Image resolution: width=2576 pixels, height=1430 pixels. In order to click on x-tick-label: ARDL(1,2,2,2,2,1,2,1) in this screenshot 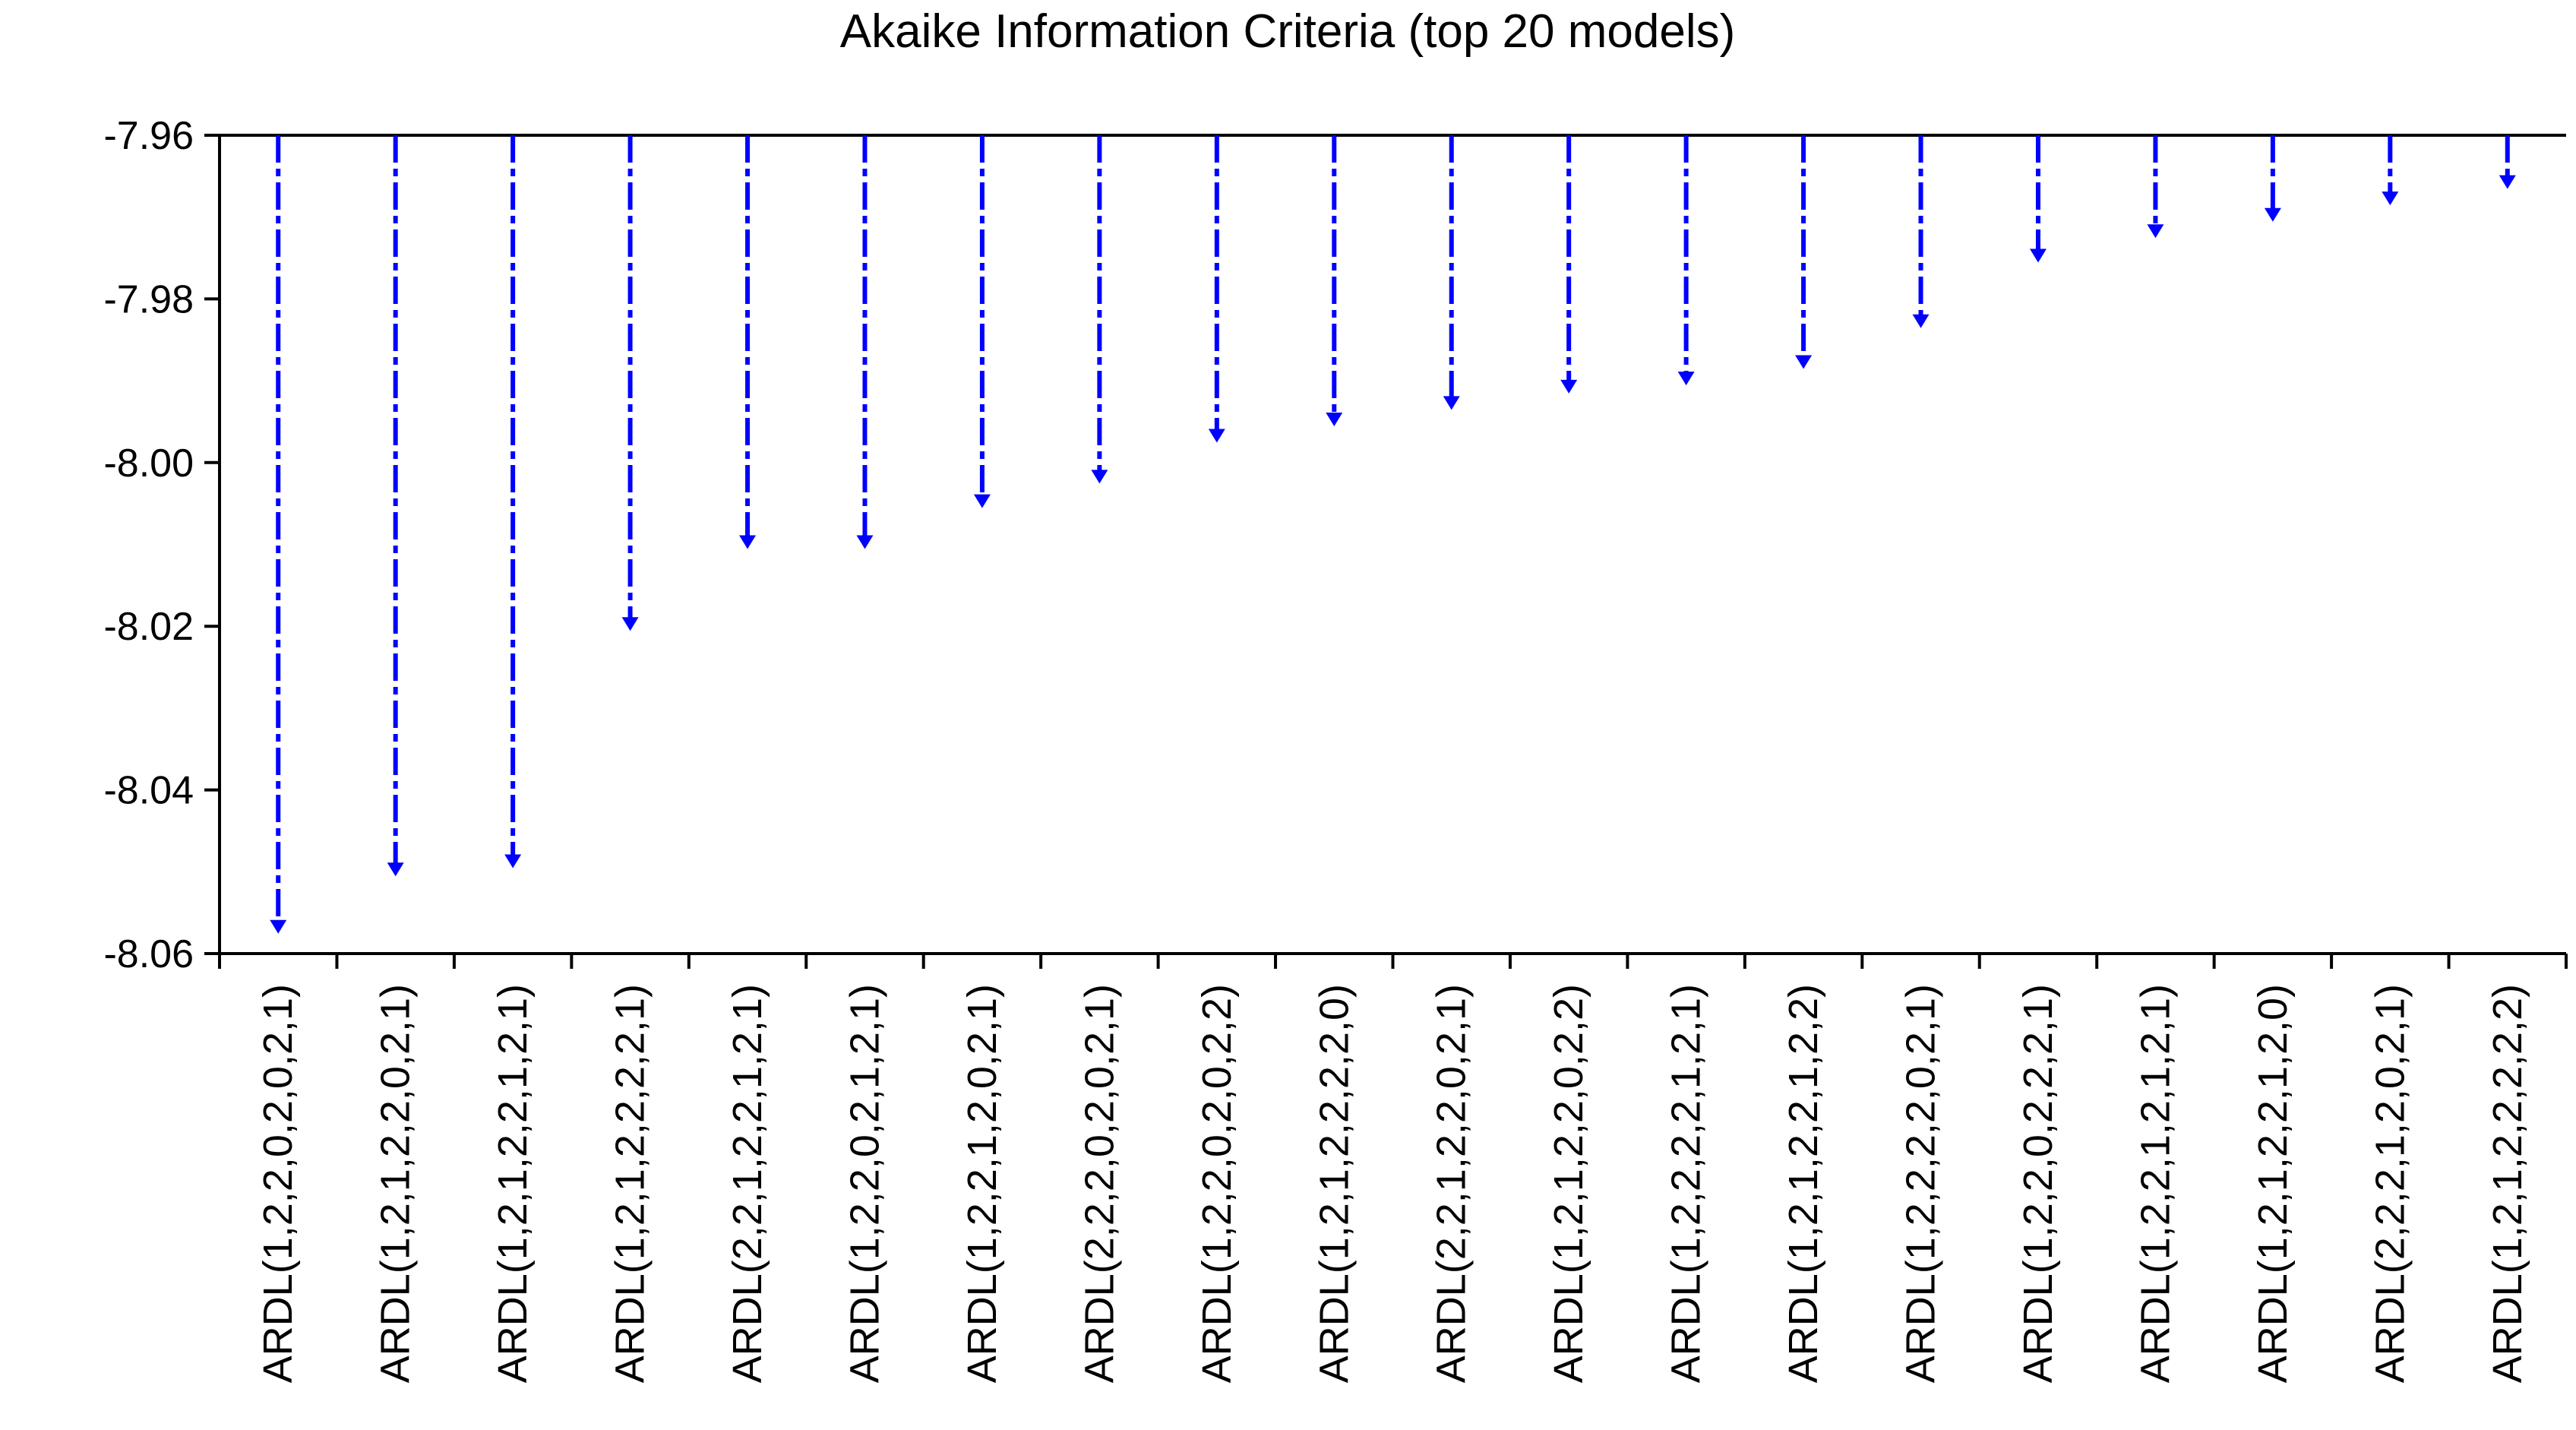, I will do `click(1686, 1184)`.